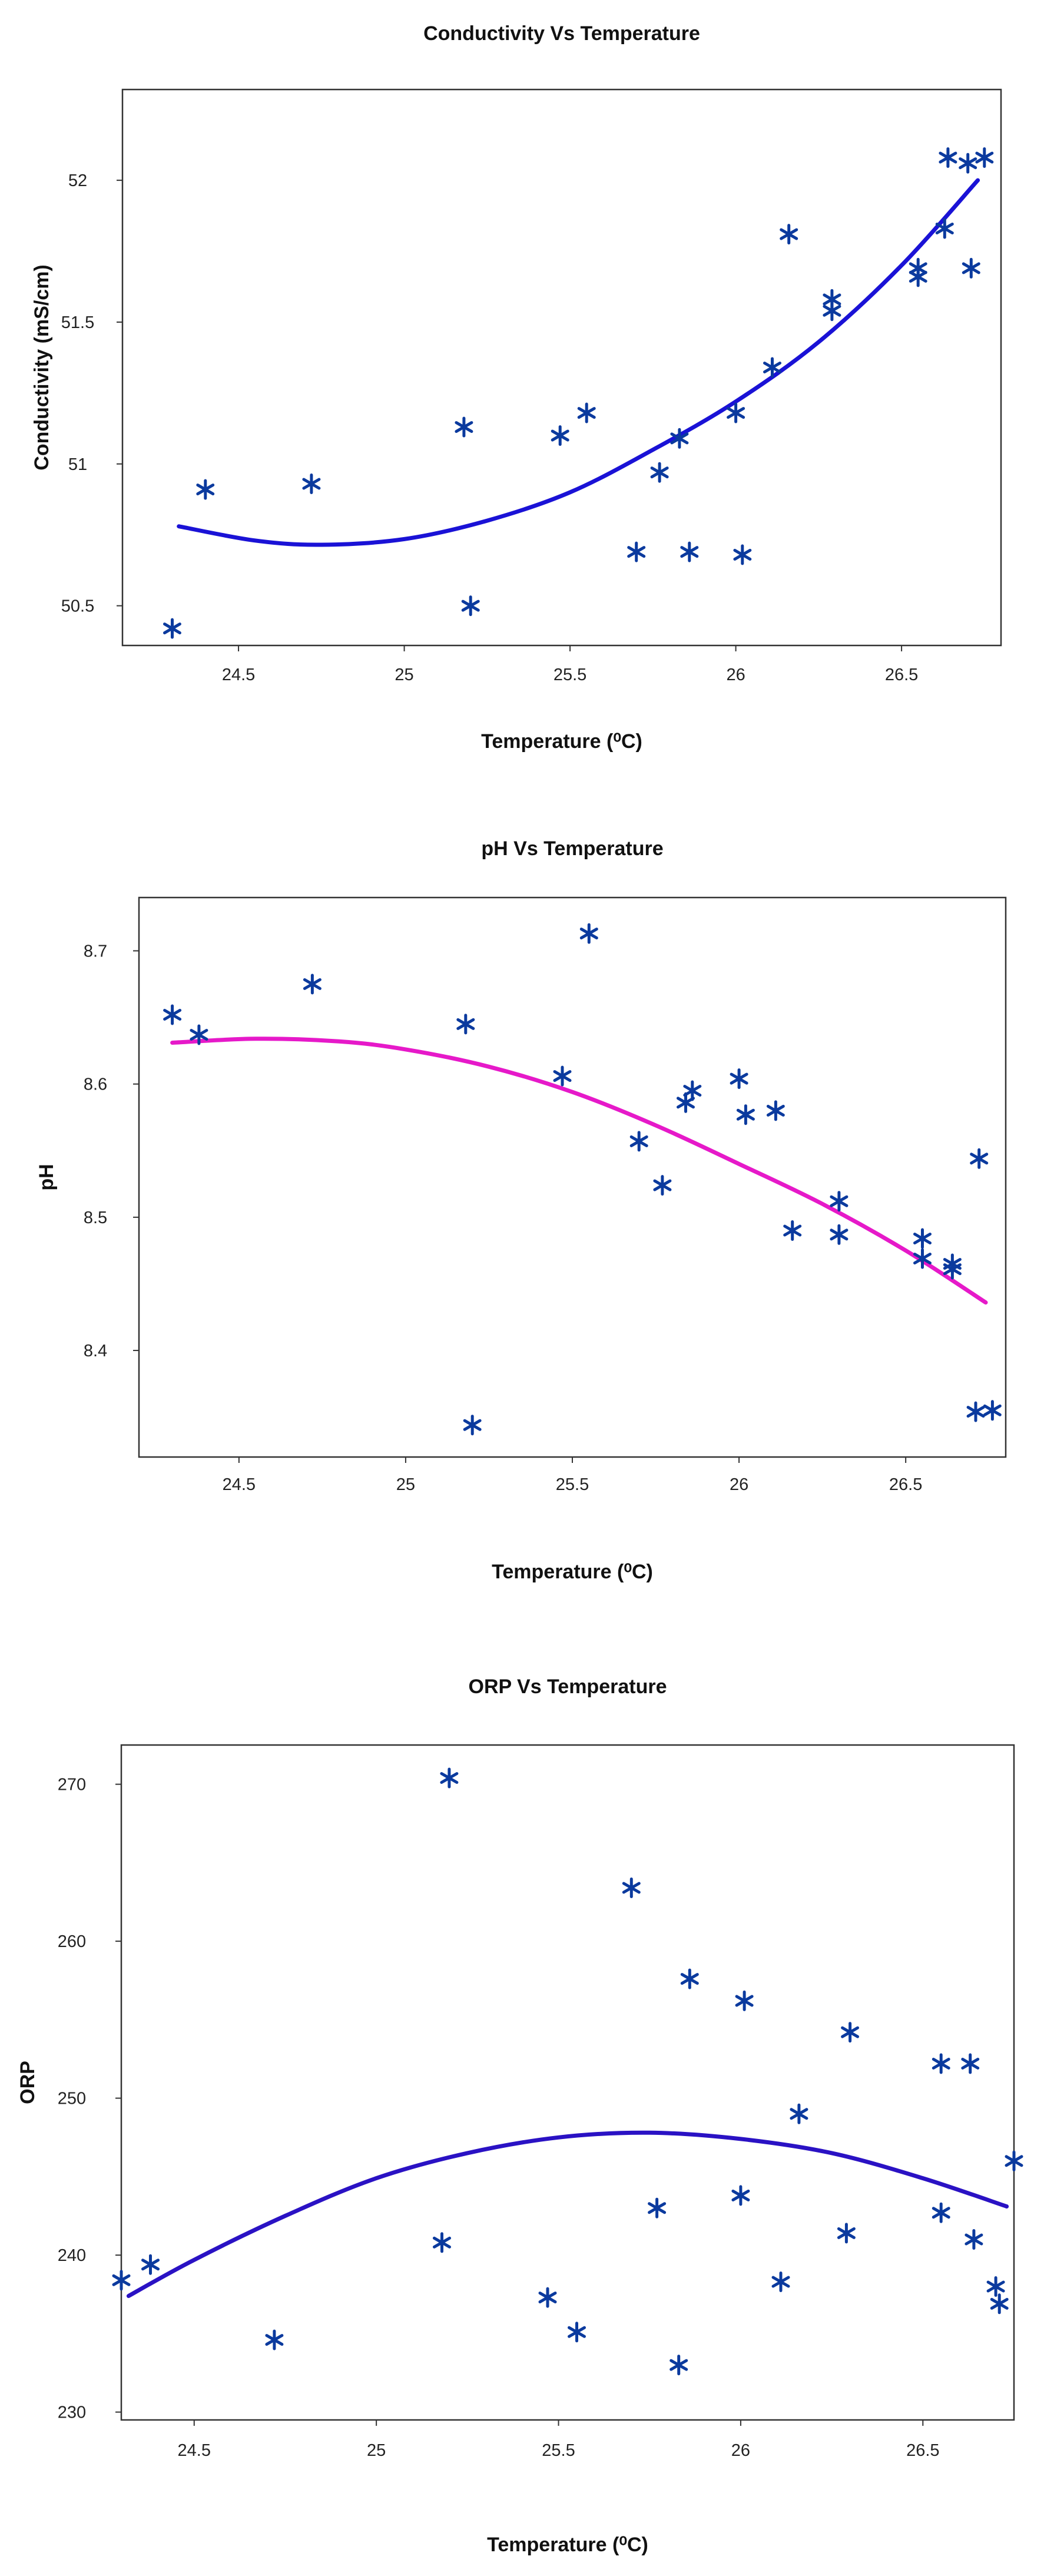 This screenshot has height=2576, width=1044. I want to click on y-tick-label: 50.5, so click(77, 606).